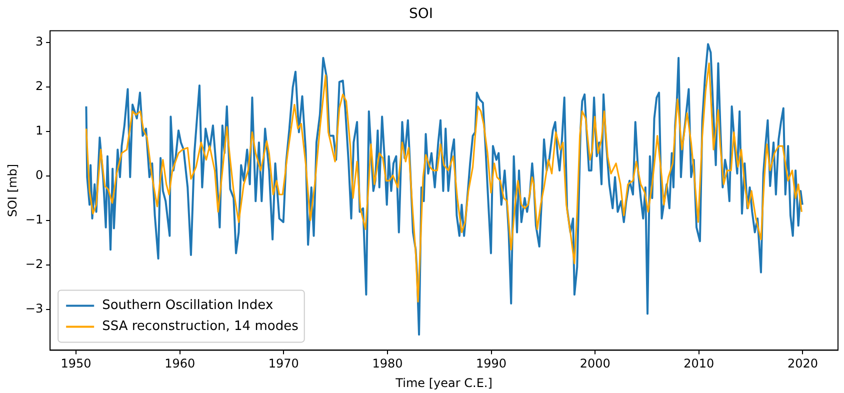 The image size is (844, 393). Describe the element at coordinates (421, 14) in the screenshot. I see `chart-title: SOI` at that location.